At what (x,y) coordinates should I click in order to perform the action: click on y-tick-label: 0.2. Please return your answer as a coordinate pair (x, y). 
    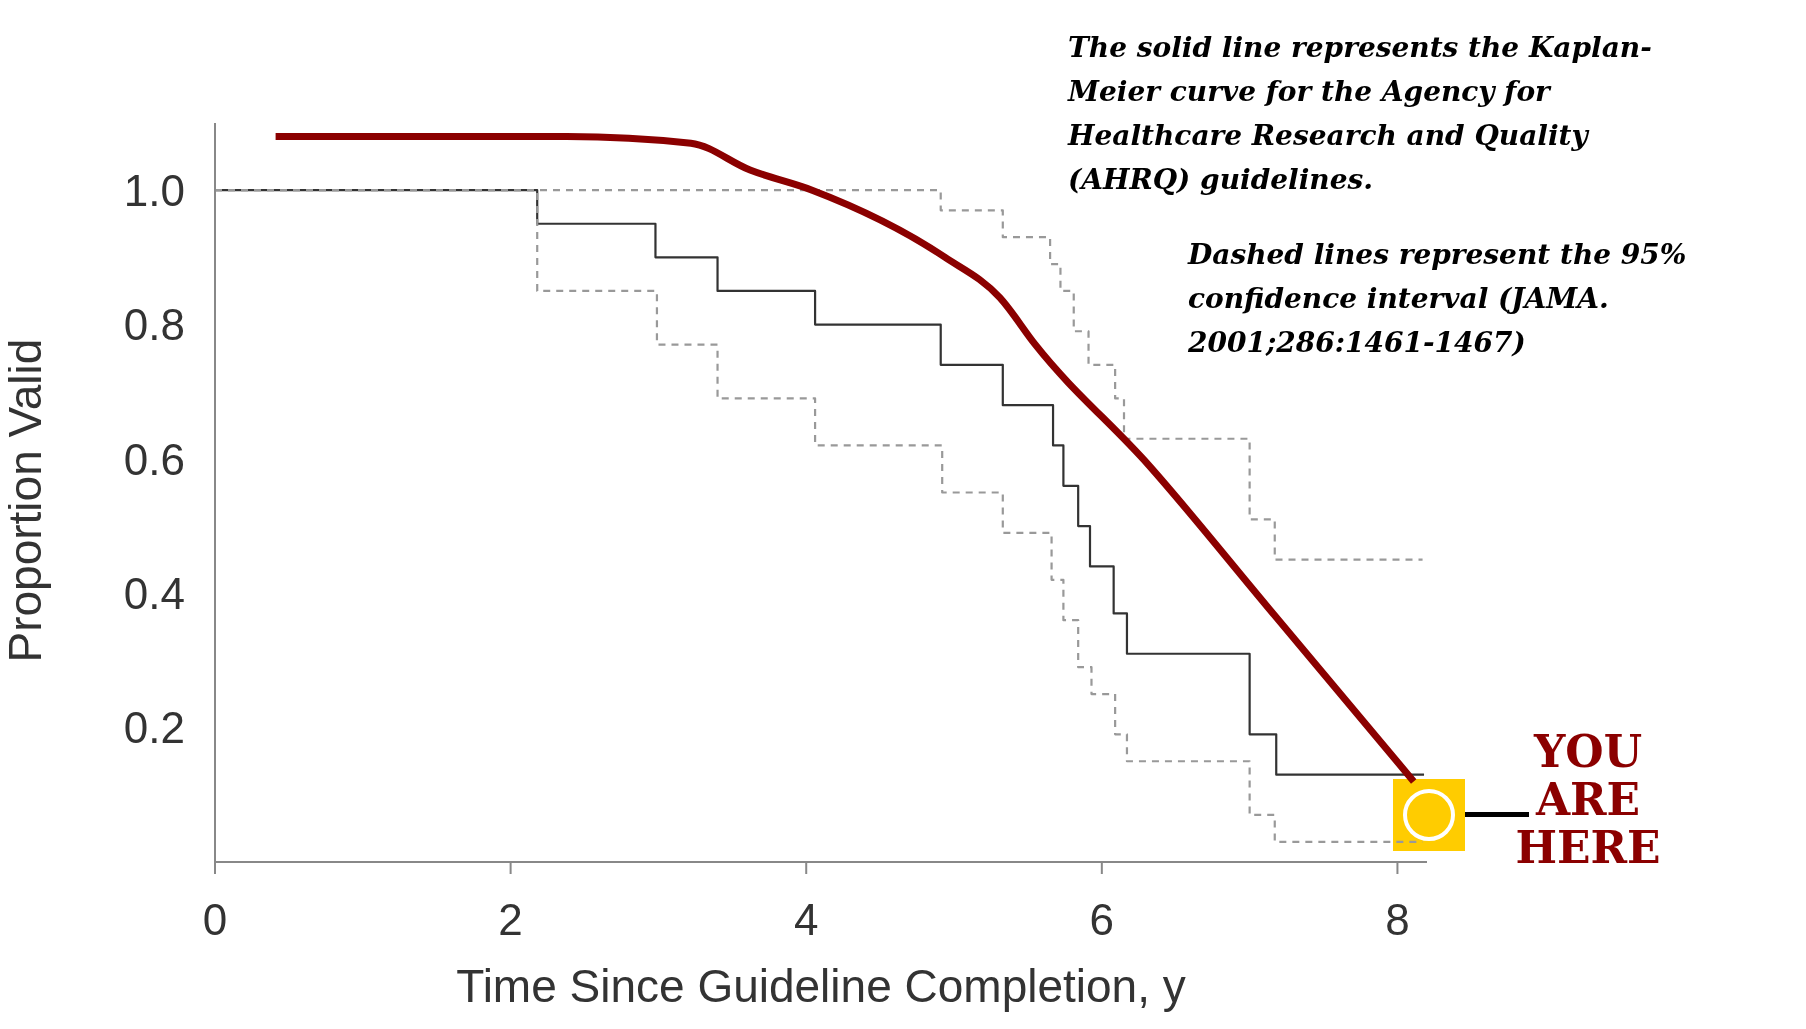
    Looking at the image, I should click on (154, 728).